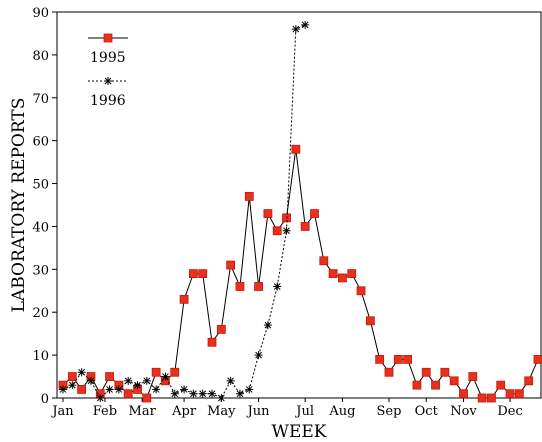  I want to click on x-axis: Jan Feb Mar Apr May Jun Jul Aug Sep Oct Nov Dec, so click(286, 408).